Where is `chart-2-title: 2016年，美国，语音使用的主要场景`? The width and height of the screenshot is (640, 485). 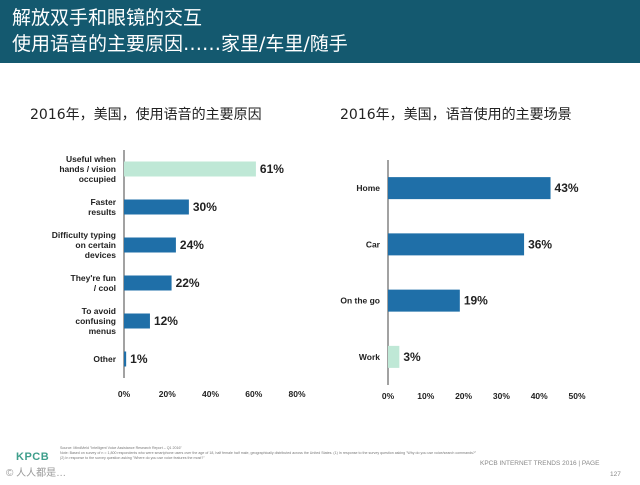
chart-2-title: 2016年，美国，语音使用的主要场景 is located at coordinates (456, 115).